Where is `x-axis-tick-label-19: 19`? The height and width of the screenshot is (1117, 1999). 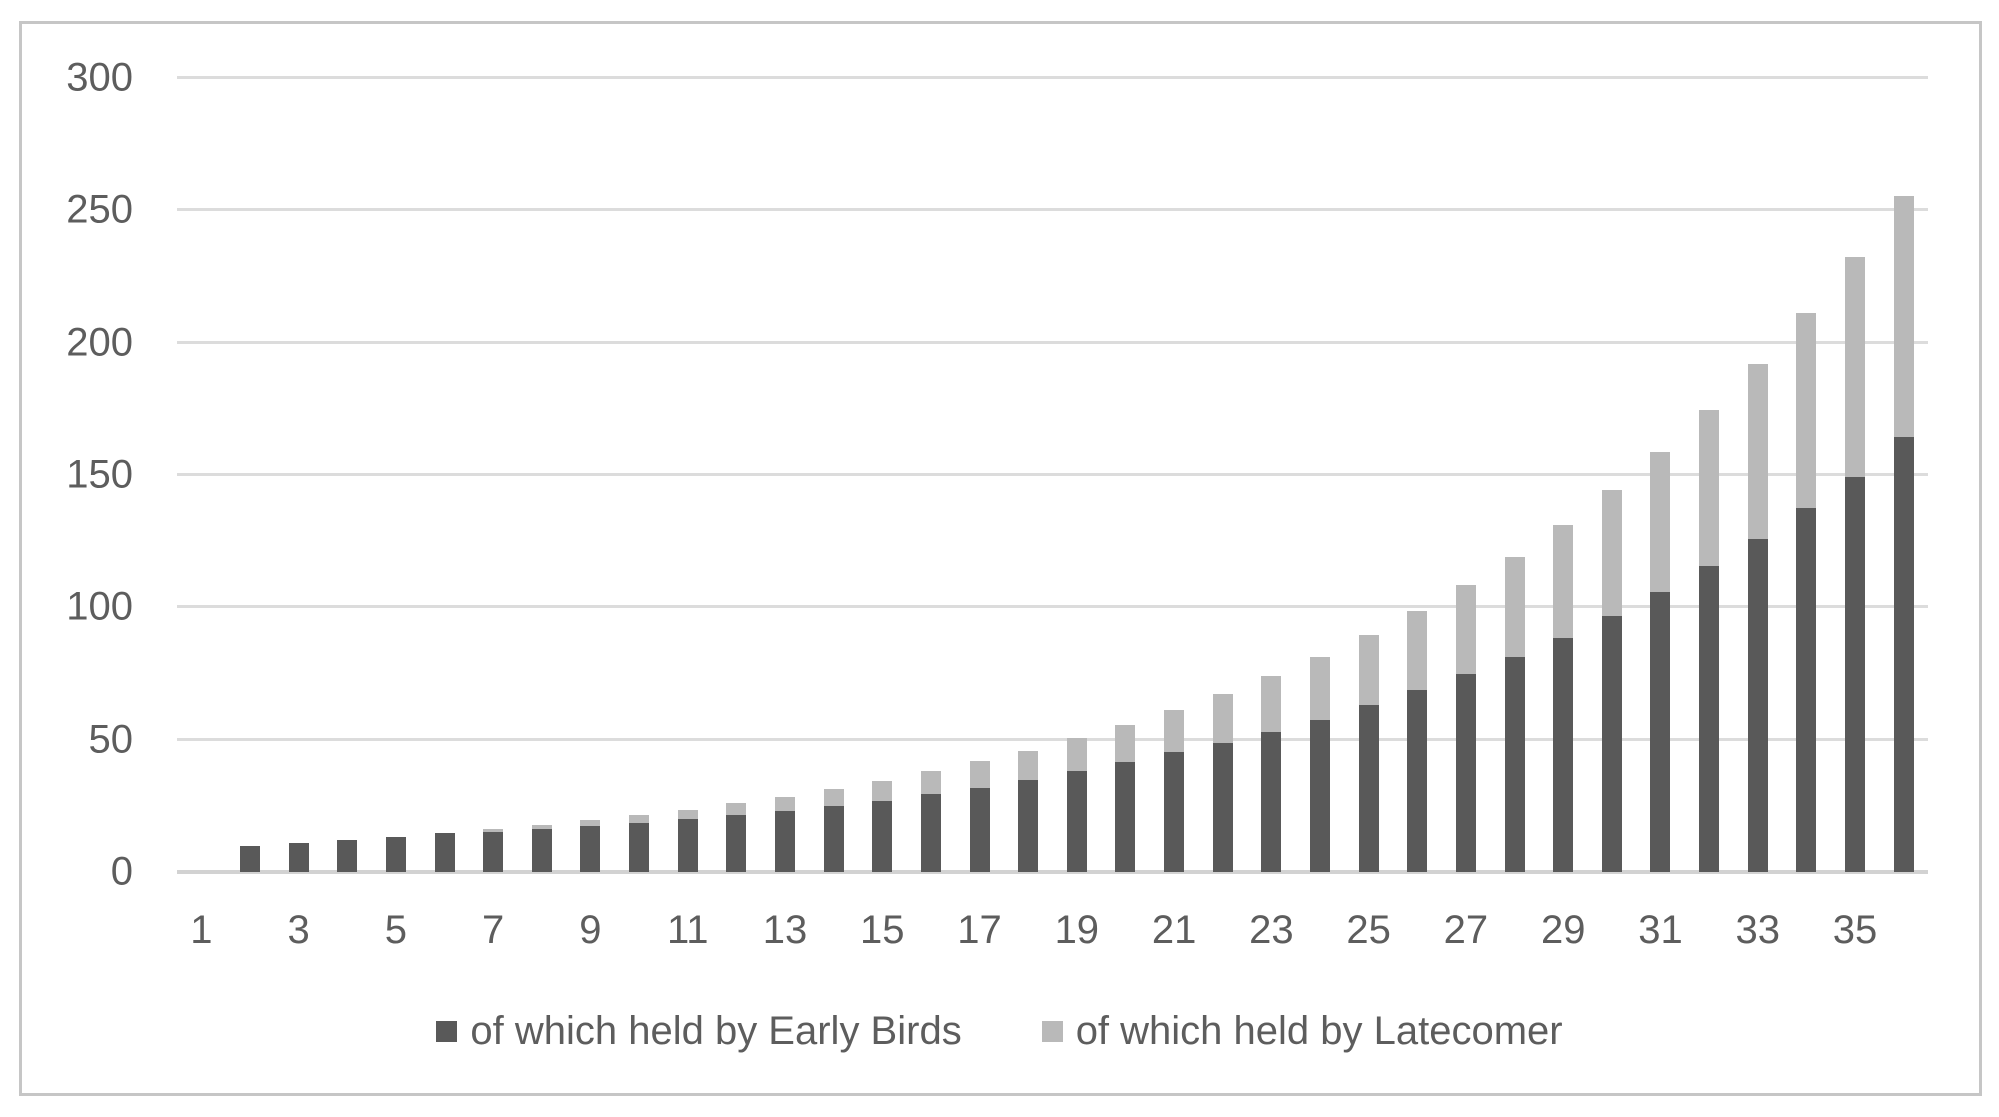 x-axis-tick-label-19: 19 is located at coordinates (1077, 930).